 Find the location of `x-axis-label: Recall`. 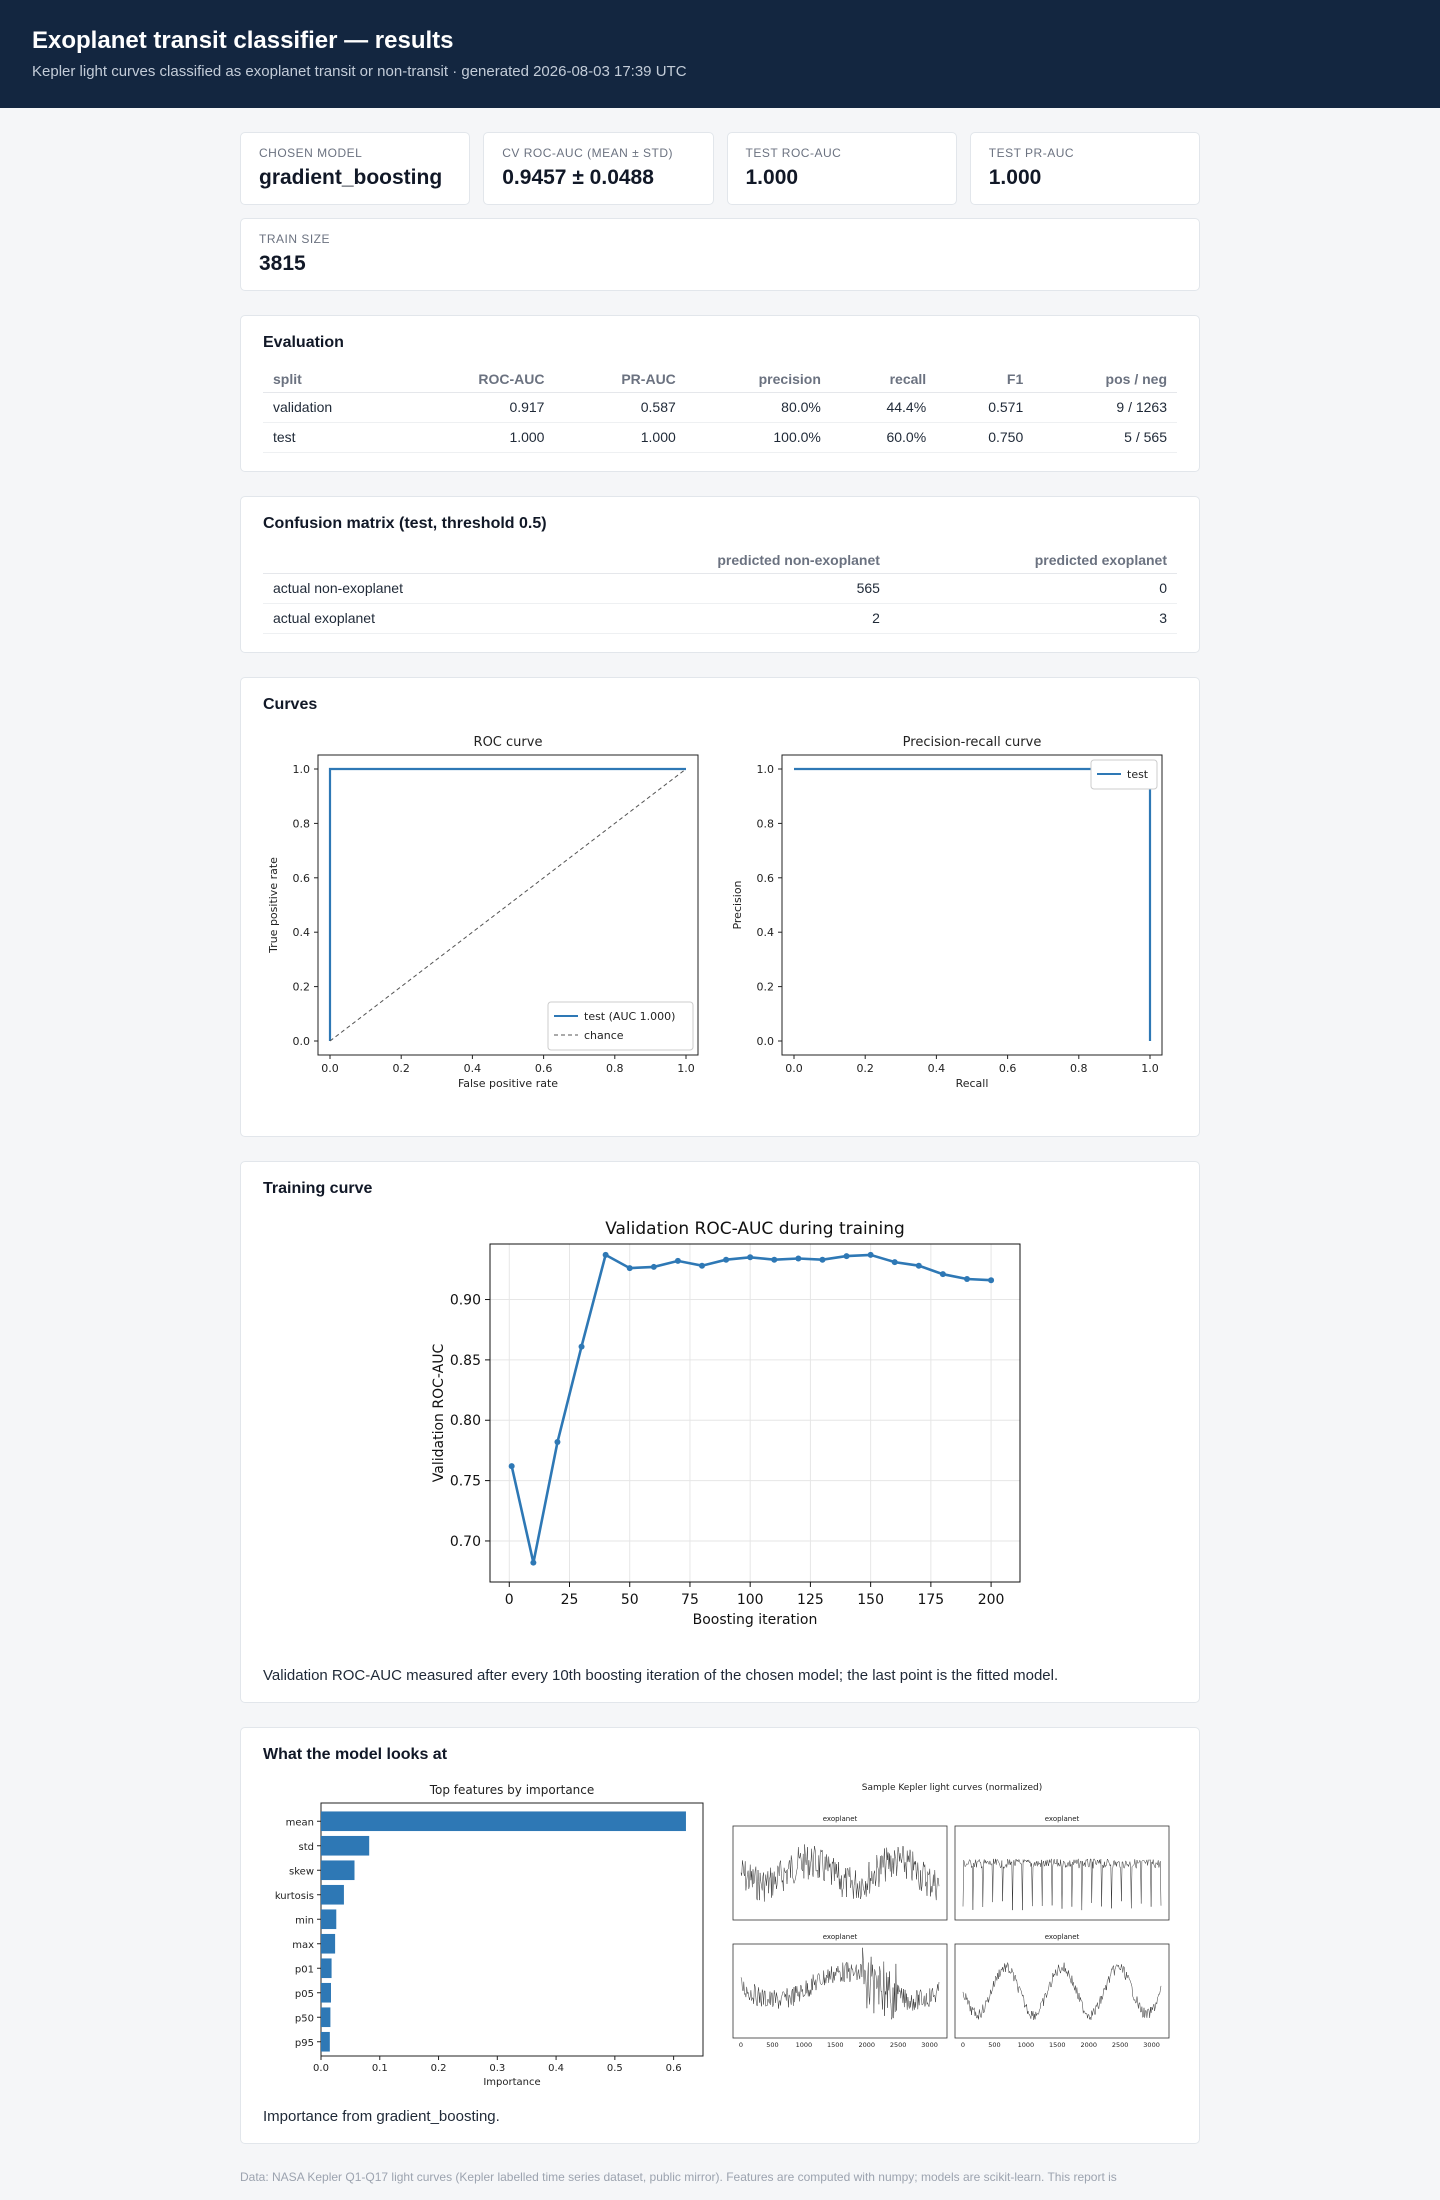

x-axis-label: Recall is located at coordinates (972, 1083).